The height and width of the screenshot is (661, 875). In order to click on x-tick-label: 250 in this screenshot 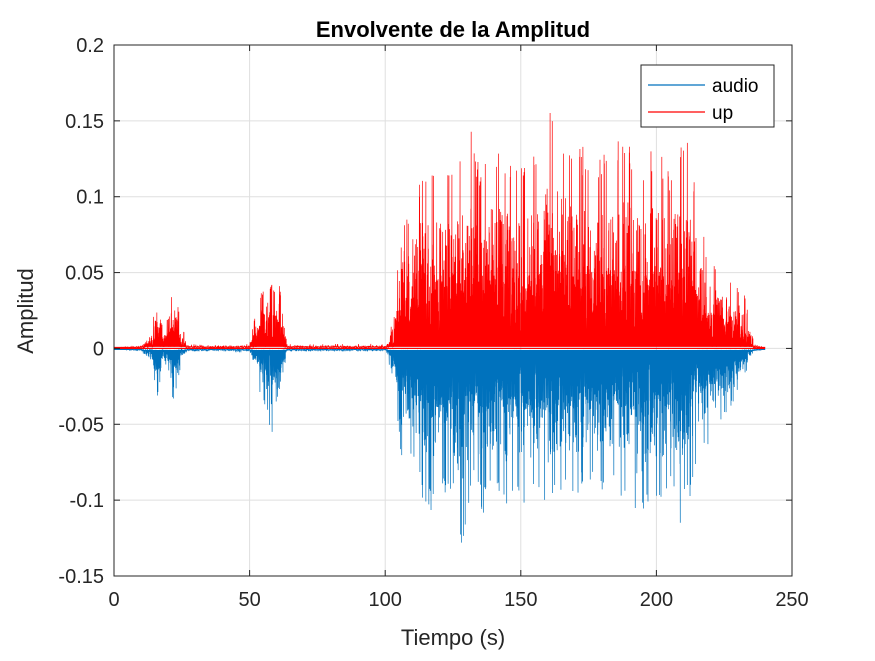, I will do `click(791, 600)`.